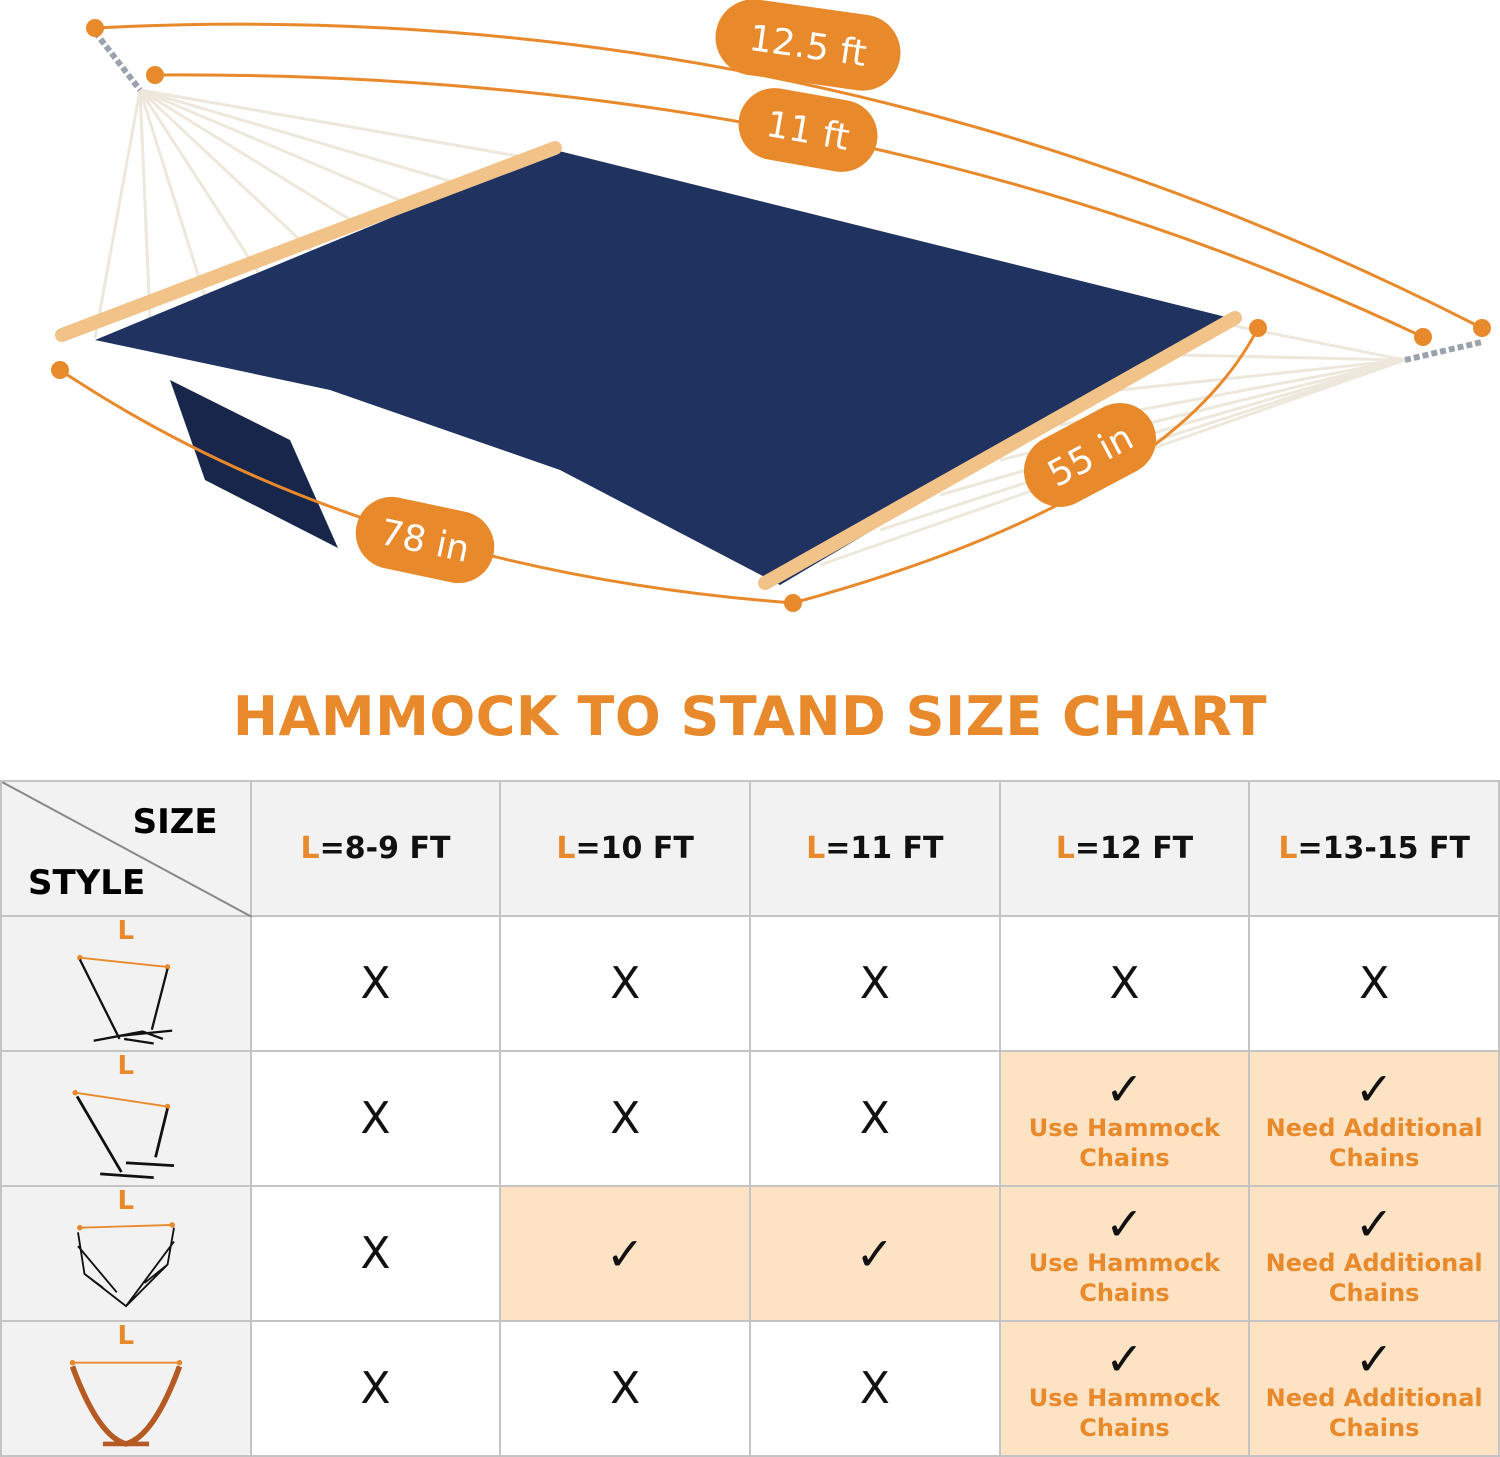 The image size is (1500, 1457). I want to click on steel-stand-3-beam-icon, so click(124, 999).